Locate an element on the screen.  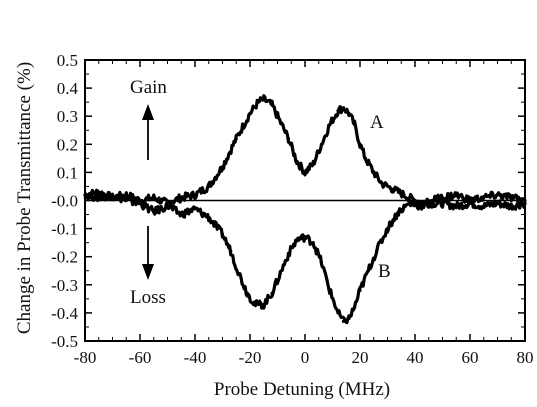
y-tick-label: -0.1 is located at coordinates (64, 229).